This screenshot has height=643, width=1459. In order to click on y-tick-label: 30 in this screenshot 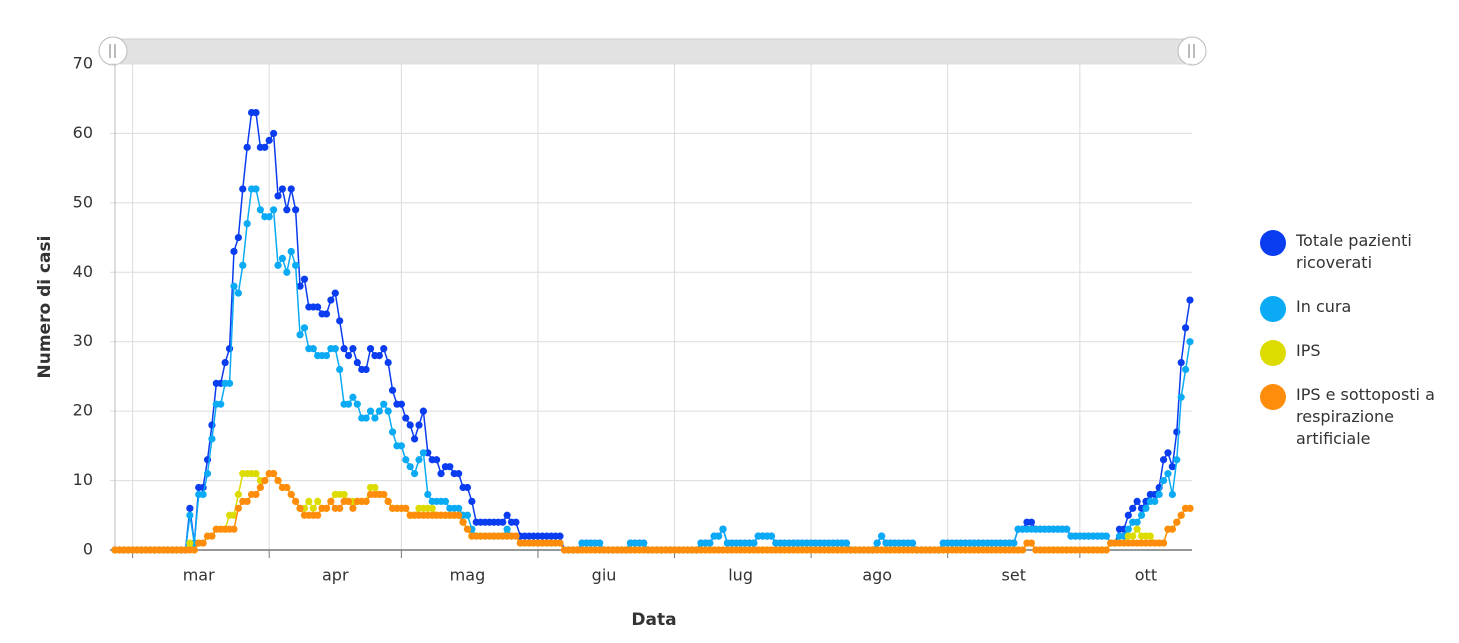, I will do `click(83, 340)`.